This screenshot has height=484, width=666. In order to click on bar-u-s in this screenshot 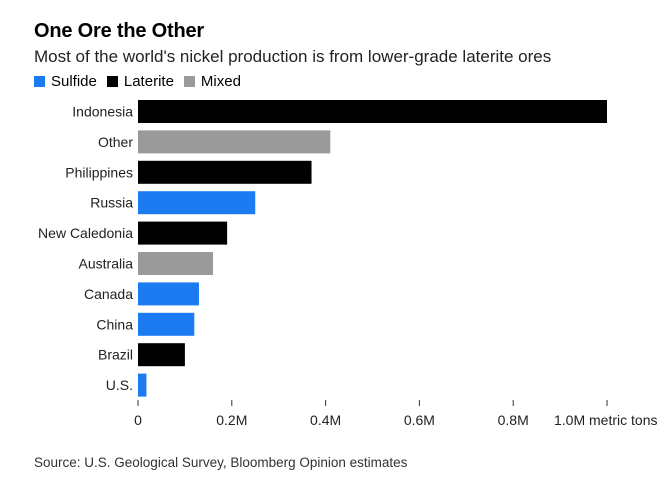, I will do `click(142, 385)`.